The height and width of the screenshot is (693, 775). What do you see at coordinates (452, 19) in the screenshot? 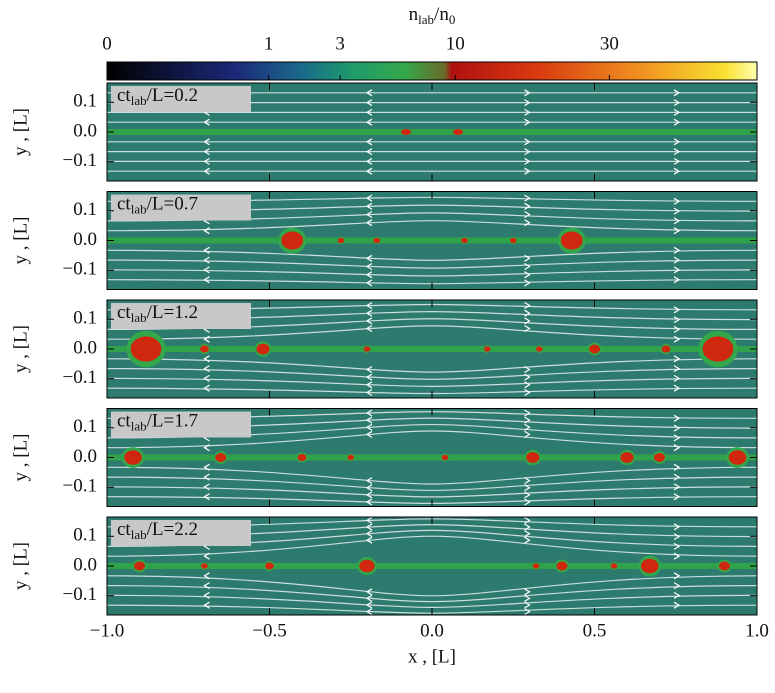
I see `subscript: 0` at bounding box center [452, 19].